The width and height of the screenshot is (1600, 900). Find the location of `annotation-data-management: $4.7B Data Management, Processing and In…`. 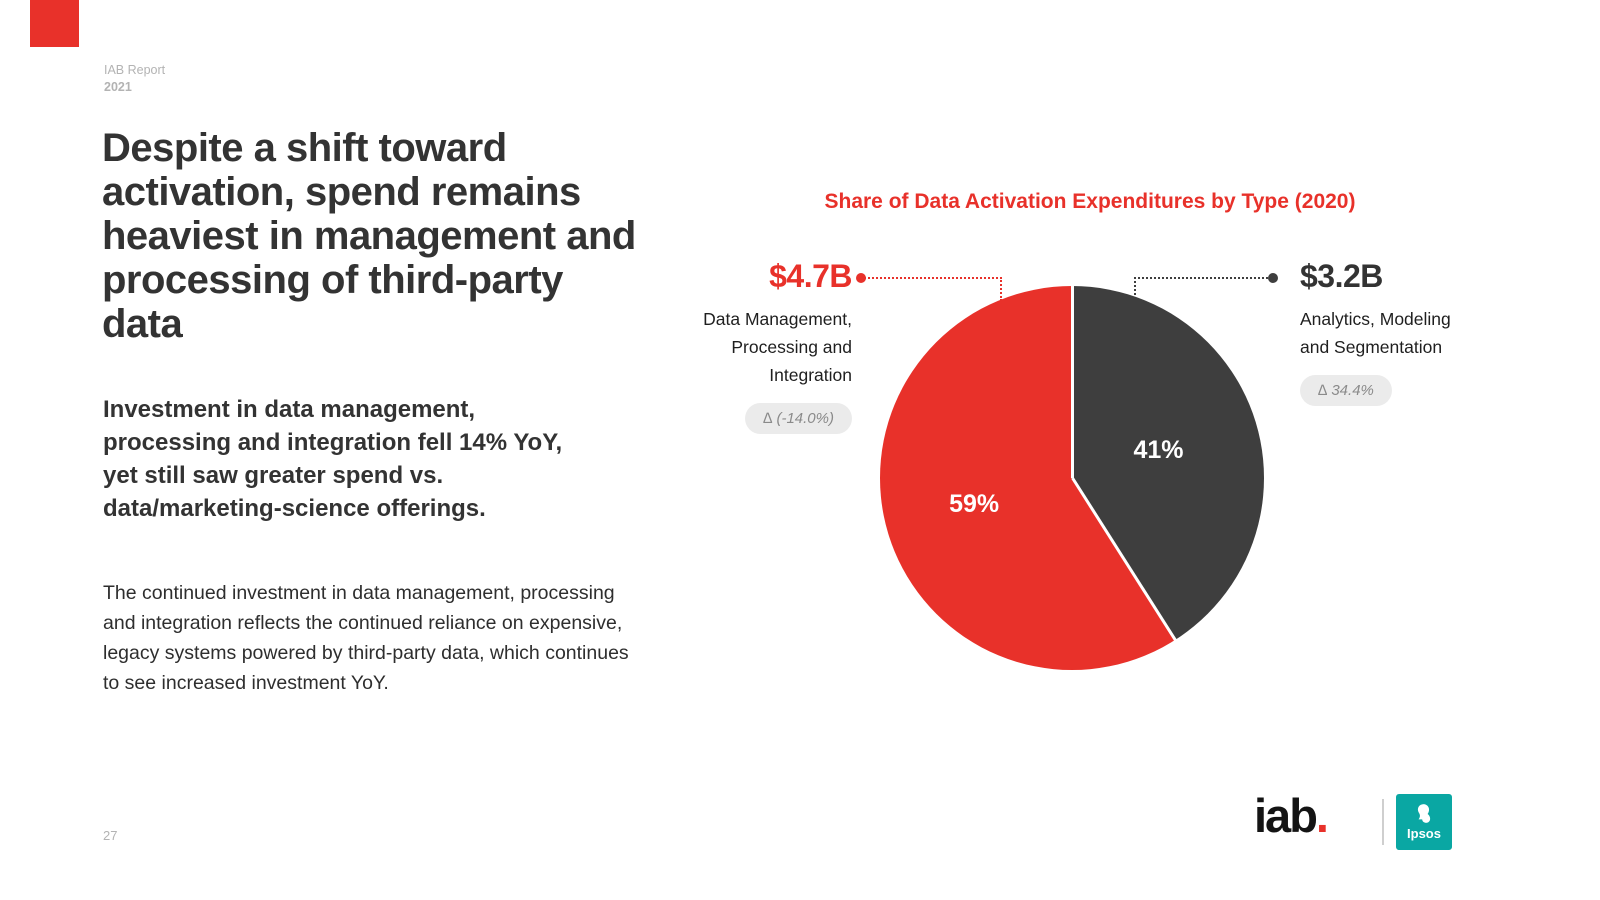

annotation-data-management: $4.7B Data Management, Processing and In… is located at coordinates (771, 346).